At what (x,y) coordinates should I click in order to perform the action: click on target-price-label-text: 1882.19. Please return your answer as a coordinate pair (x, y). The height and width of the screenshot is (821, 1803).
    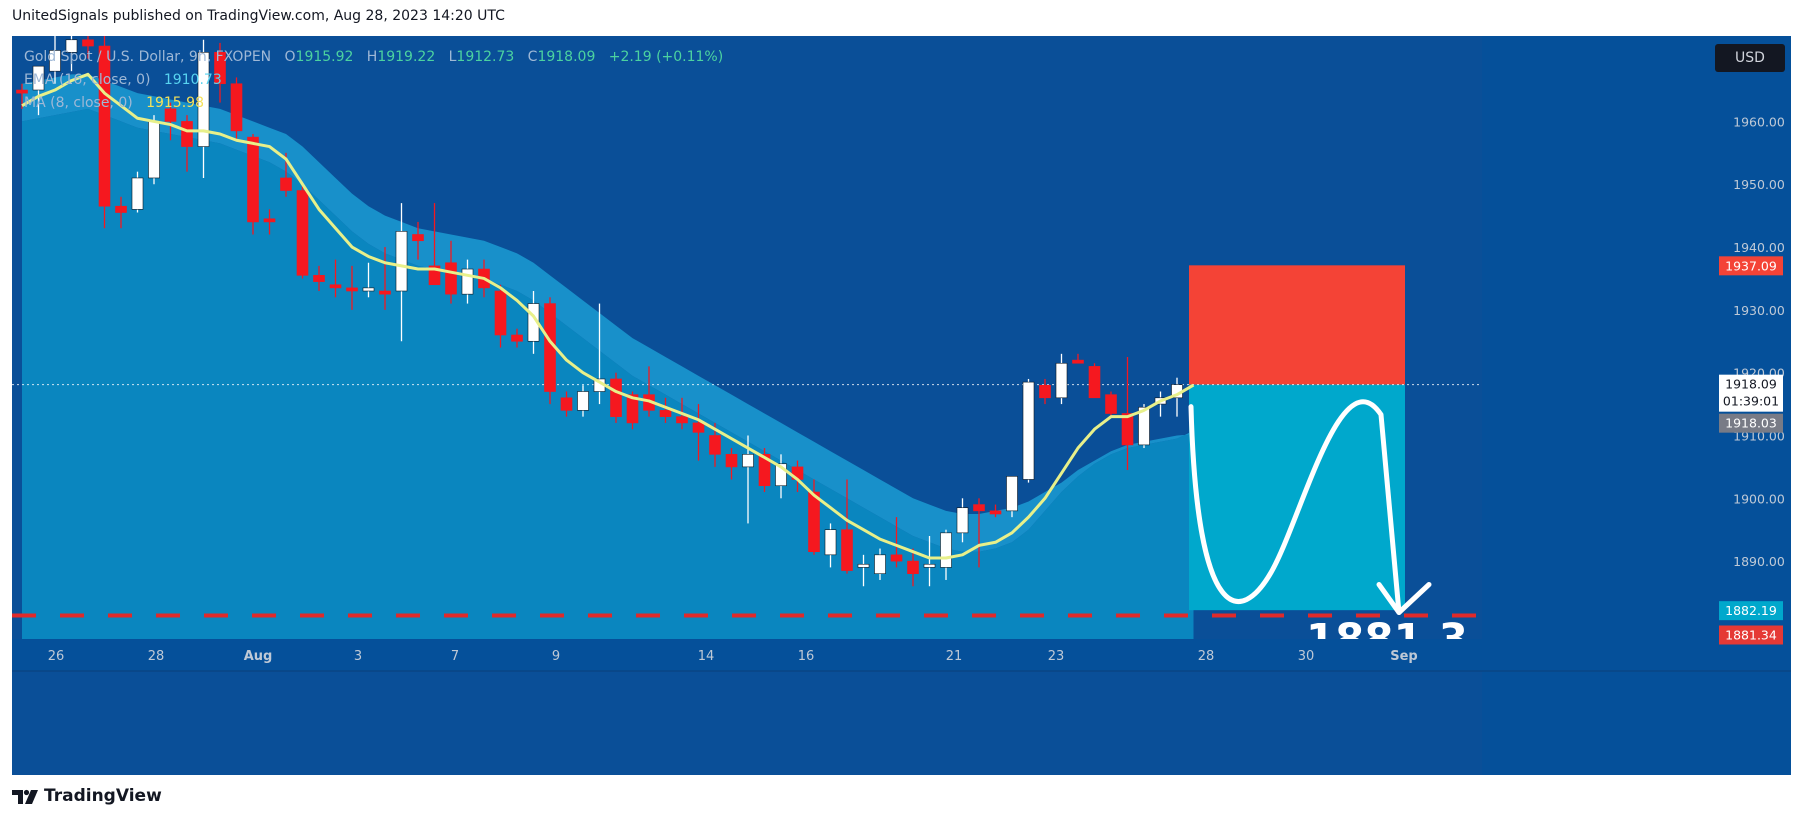
    Looking at the image, I should click on (1751, 610).